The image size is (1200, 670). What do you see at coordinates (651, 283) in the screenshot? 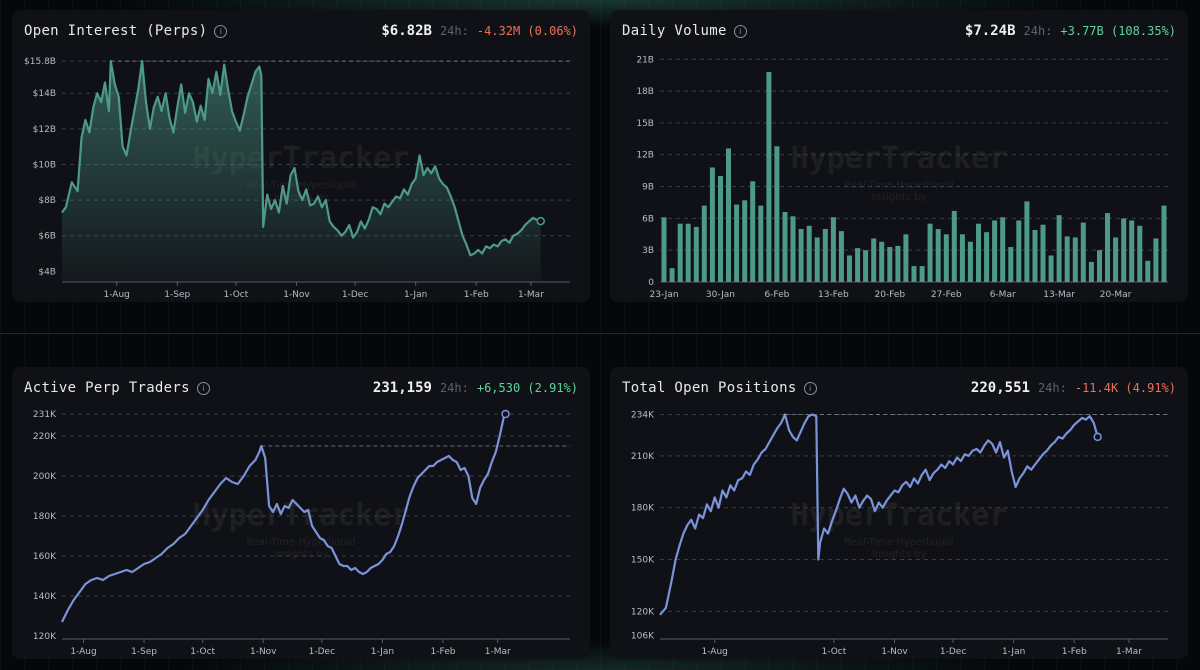
I see `y-tick-label: 0` at bounding box center [651, 283].